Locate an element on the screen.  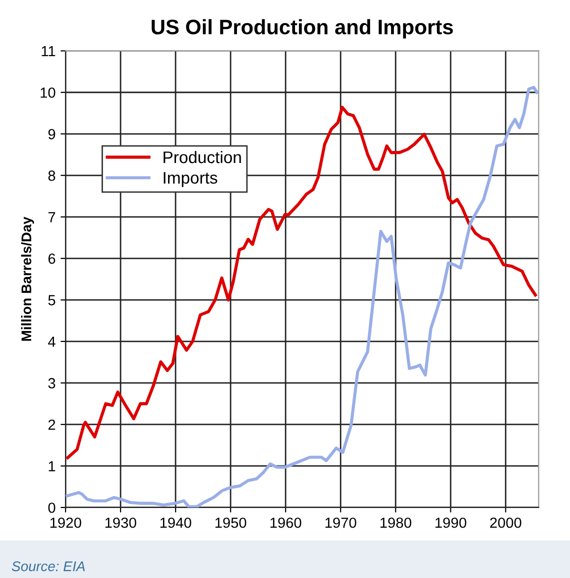
y-axis-title: Million Barrels/Day is located at coordinates (27, 278).